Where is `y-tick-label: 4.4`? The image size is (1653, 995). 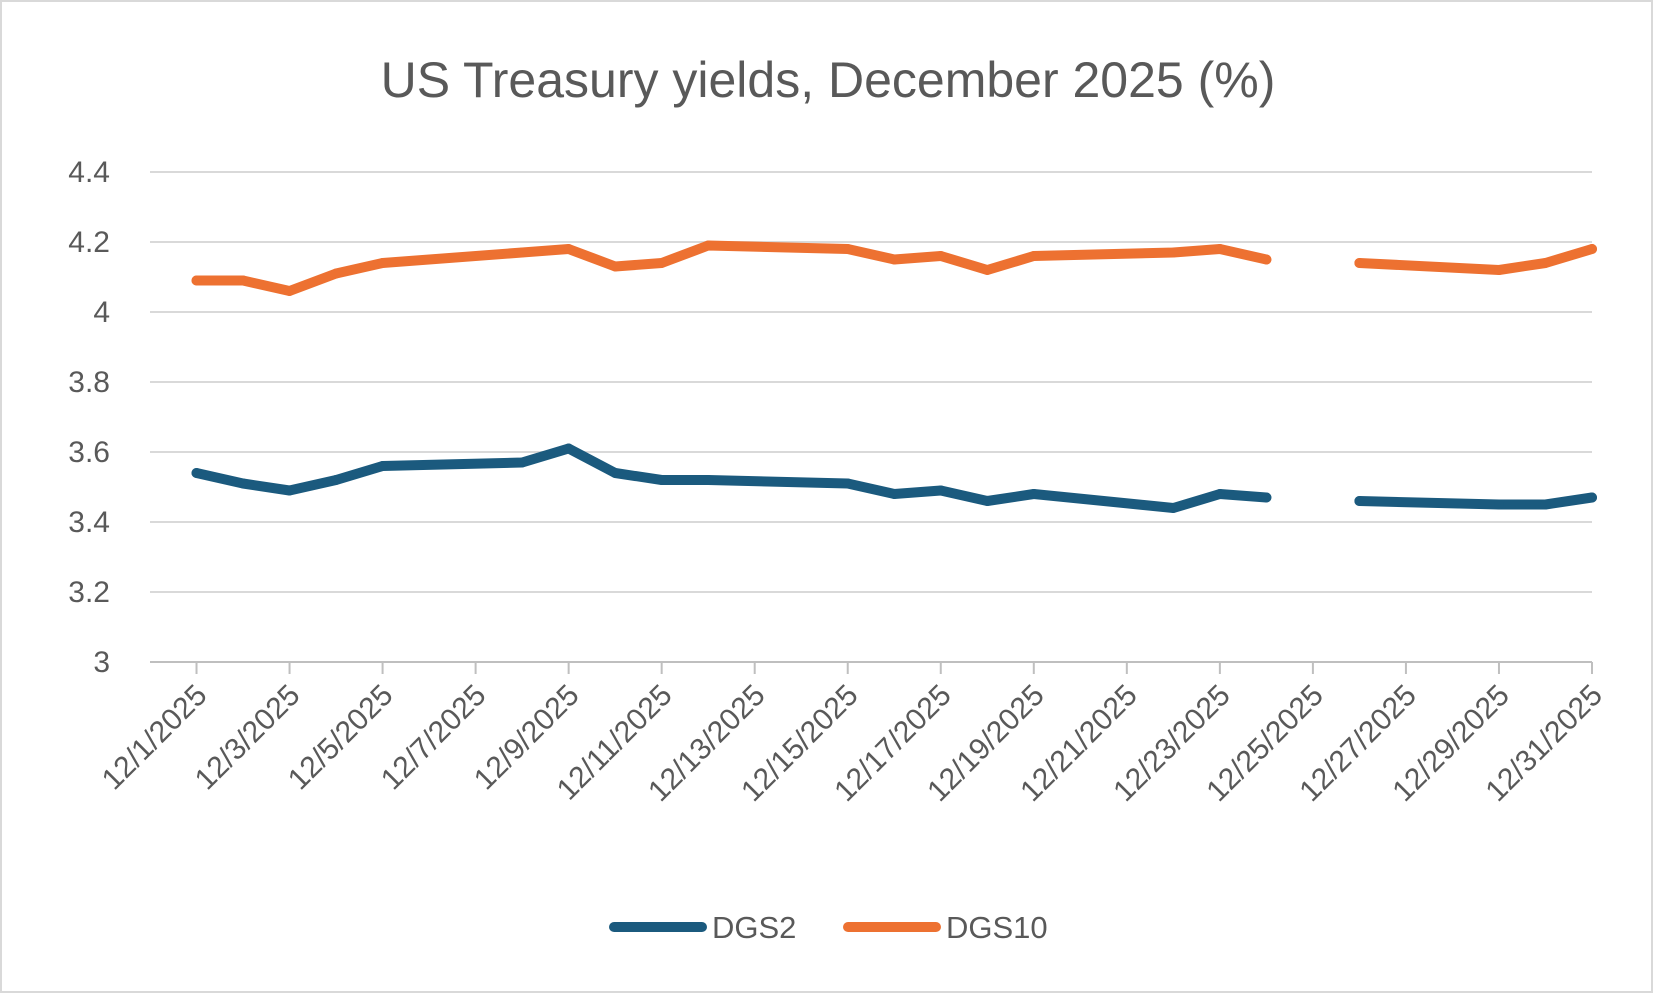 y-tick-label: 4.4 is located at coordinates (89, 172).